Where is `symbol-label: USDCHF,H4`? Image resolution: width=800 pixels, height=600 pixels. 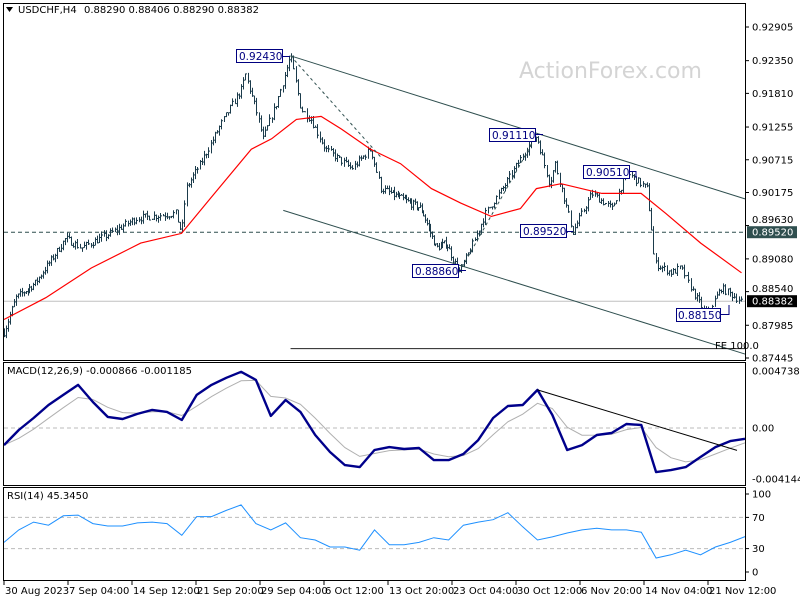 symbol-label: USDCHF,H4 is located at coordinates (47, 10).